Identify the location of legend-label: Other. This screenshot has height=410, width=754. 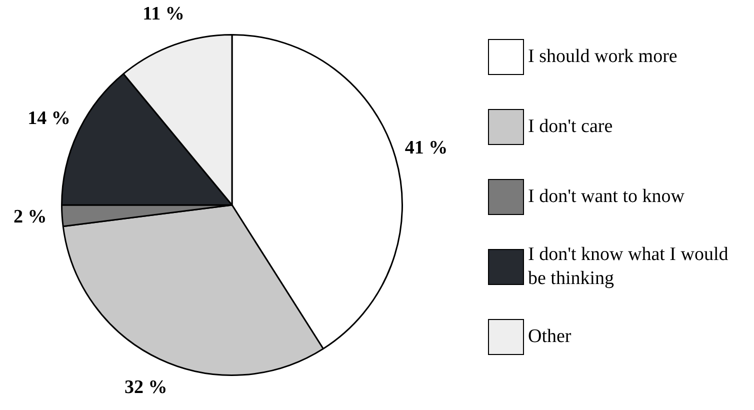
(550, 337).